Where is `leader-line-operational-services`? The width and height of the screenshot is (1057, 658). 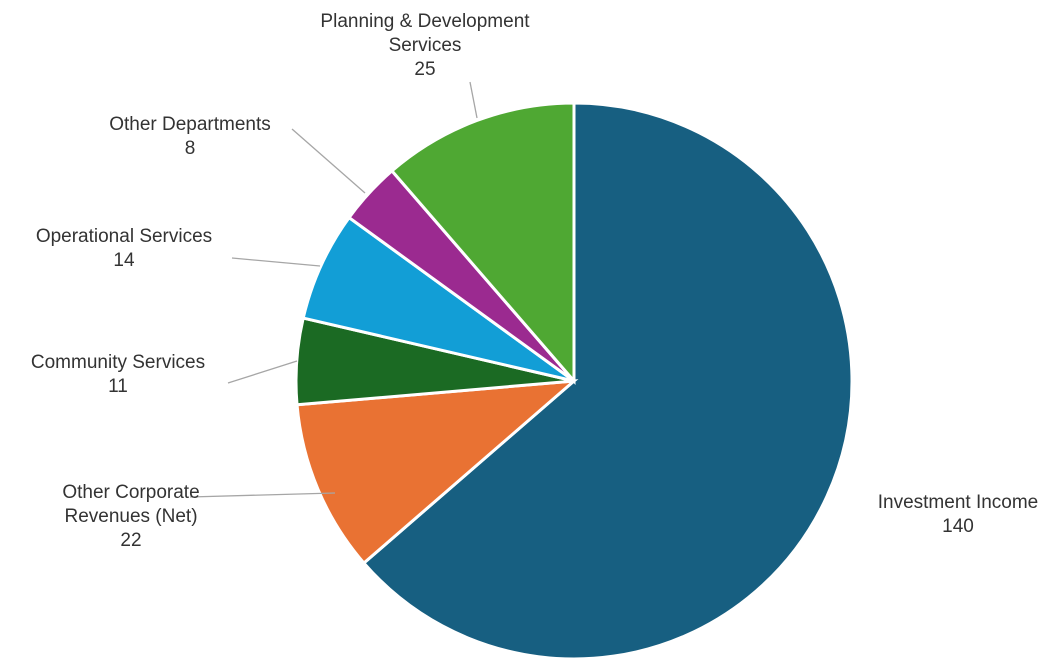
leader-line-operational-services is located at coordinates (276, 262).